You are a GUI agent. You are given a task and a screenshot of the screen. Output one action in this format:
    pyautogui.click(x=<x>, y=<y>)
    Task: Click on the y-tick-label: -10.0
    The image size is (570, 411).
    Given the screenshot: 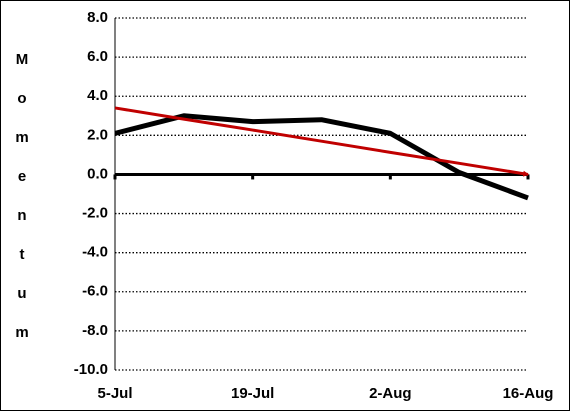 What is the action you would take?
    pyautogui.click(x=91, y=369)
    